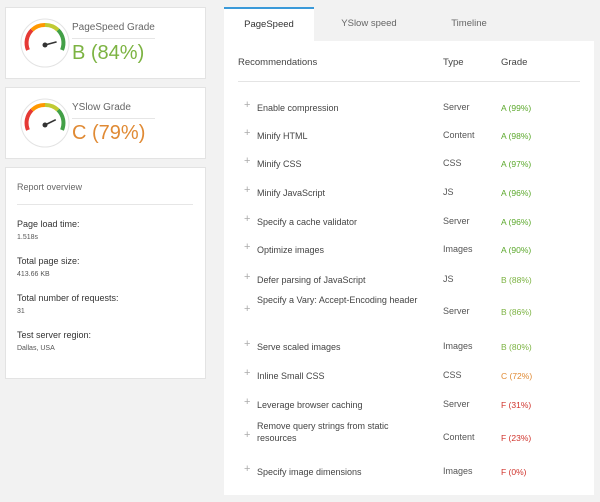 This screenshot has height=502, width=600. What do you see at coordinates (101, 107) in the screenshot?
I see `yslow-grade-label: YSlow Grade` at bounding box center [101, 107].